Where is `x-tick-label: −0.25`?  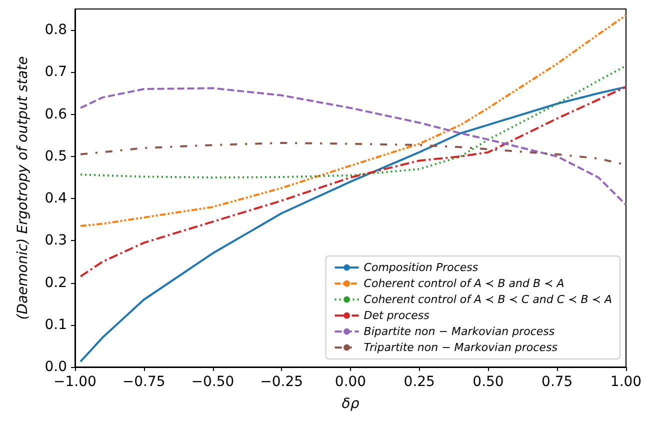
x-tick-label: −0.25 is located at coordinates (282, 382).